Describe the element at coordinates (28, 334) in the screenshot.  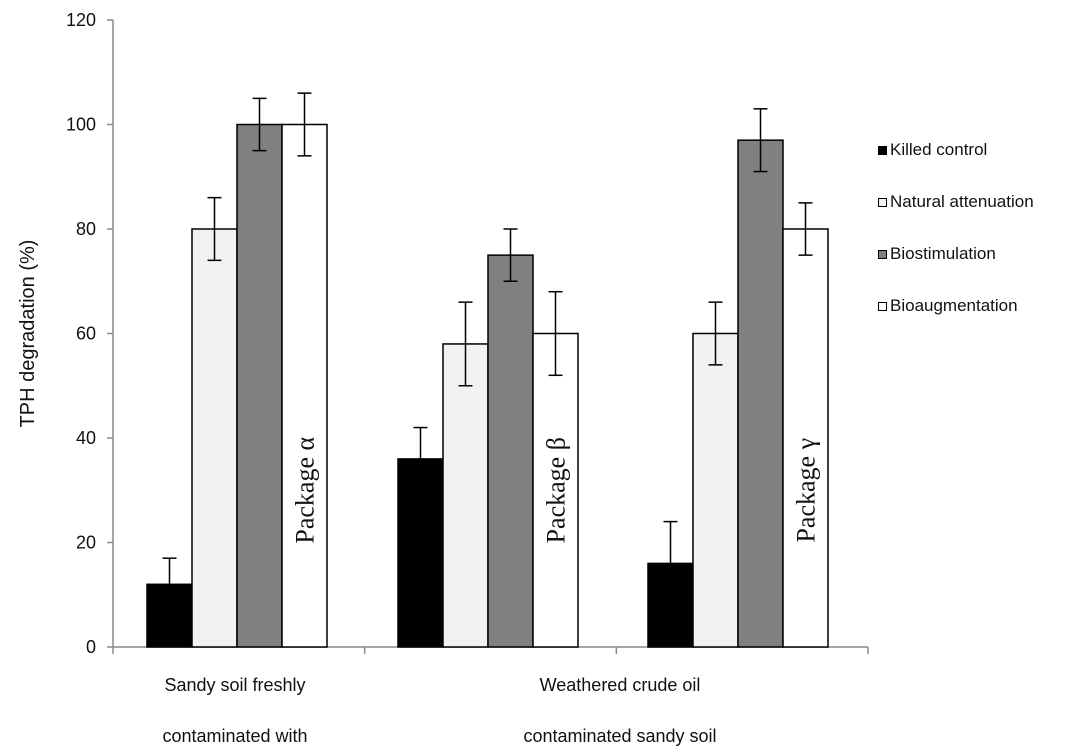
I see `y-axis-title: TPH degradation (%)` at that location.